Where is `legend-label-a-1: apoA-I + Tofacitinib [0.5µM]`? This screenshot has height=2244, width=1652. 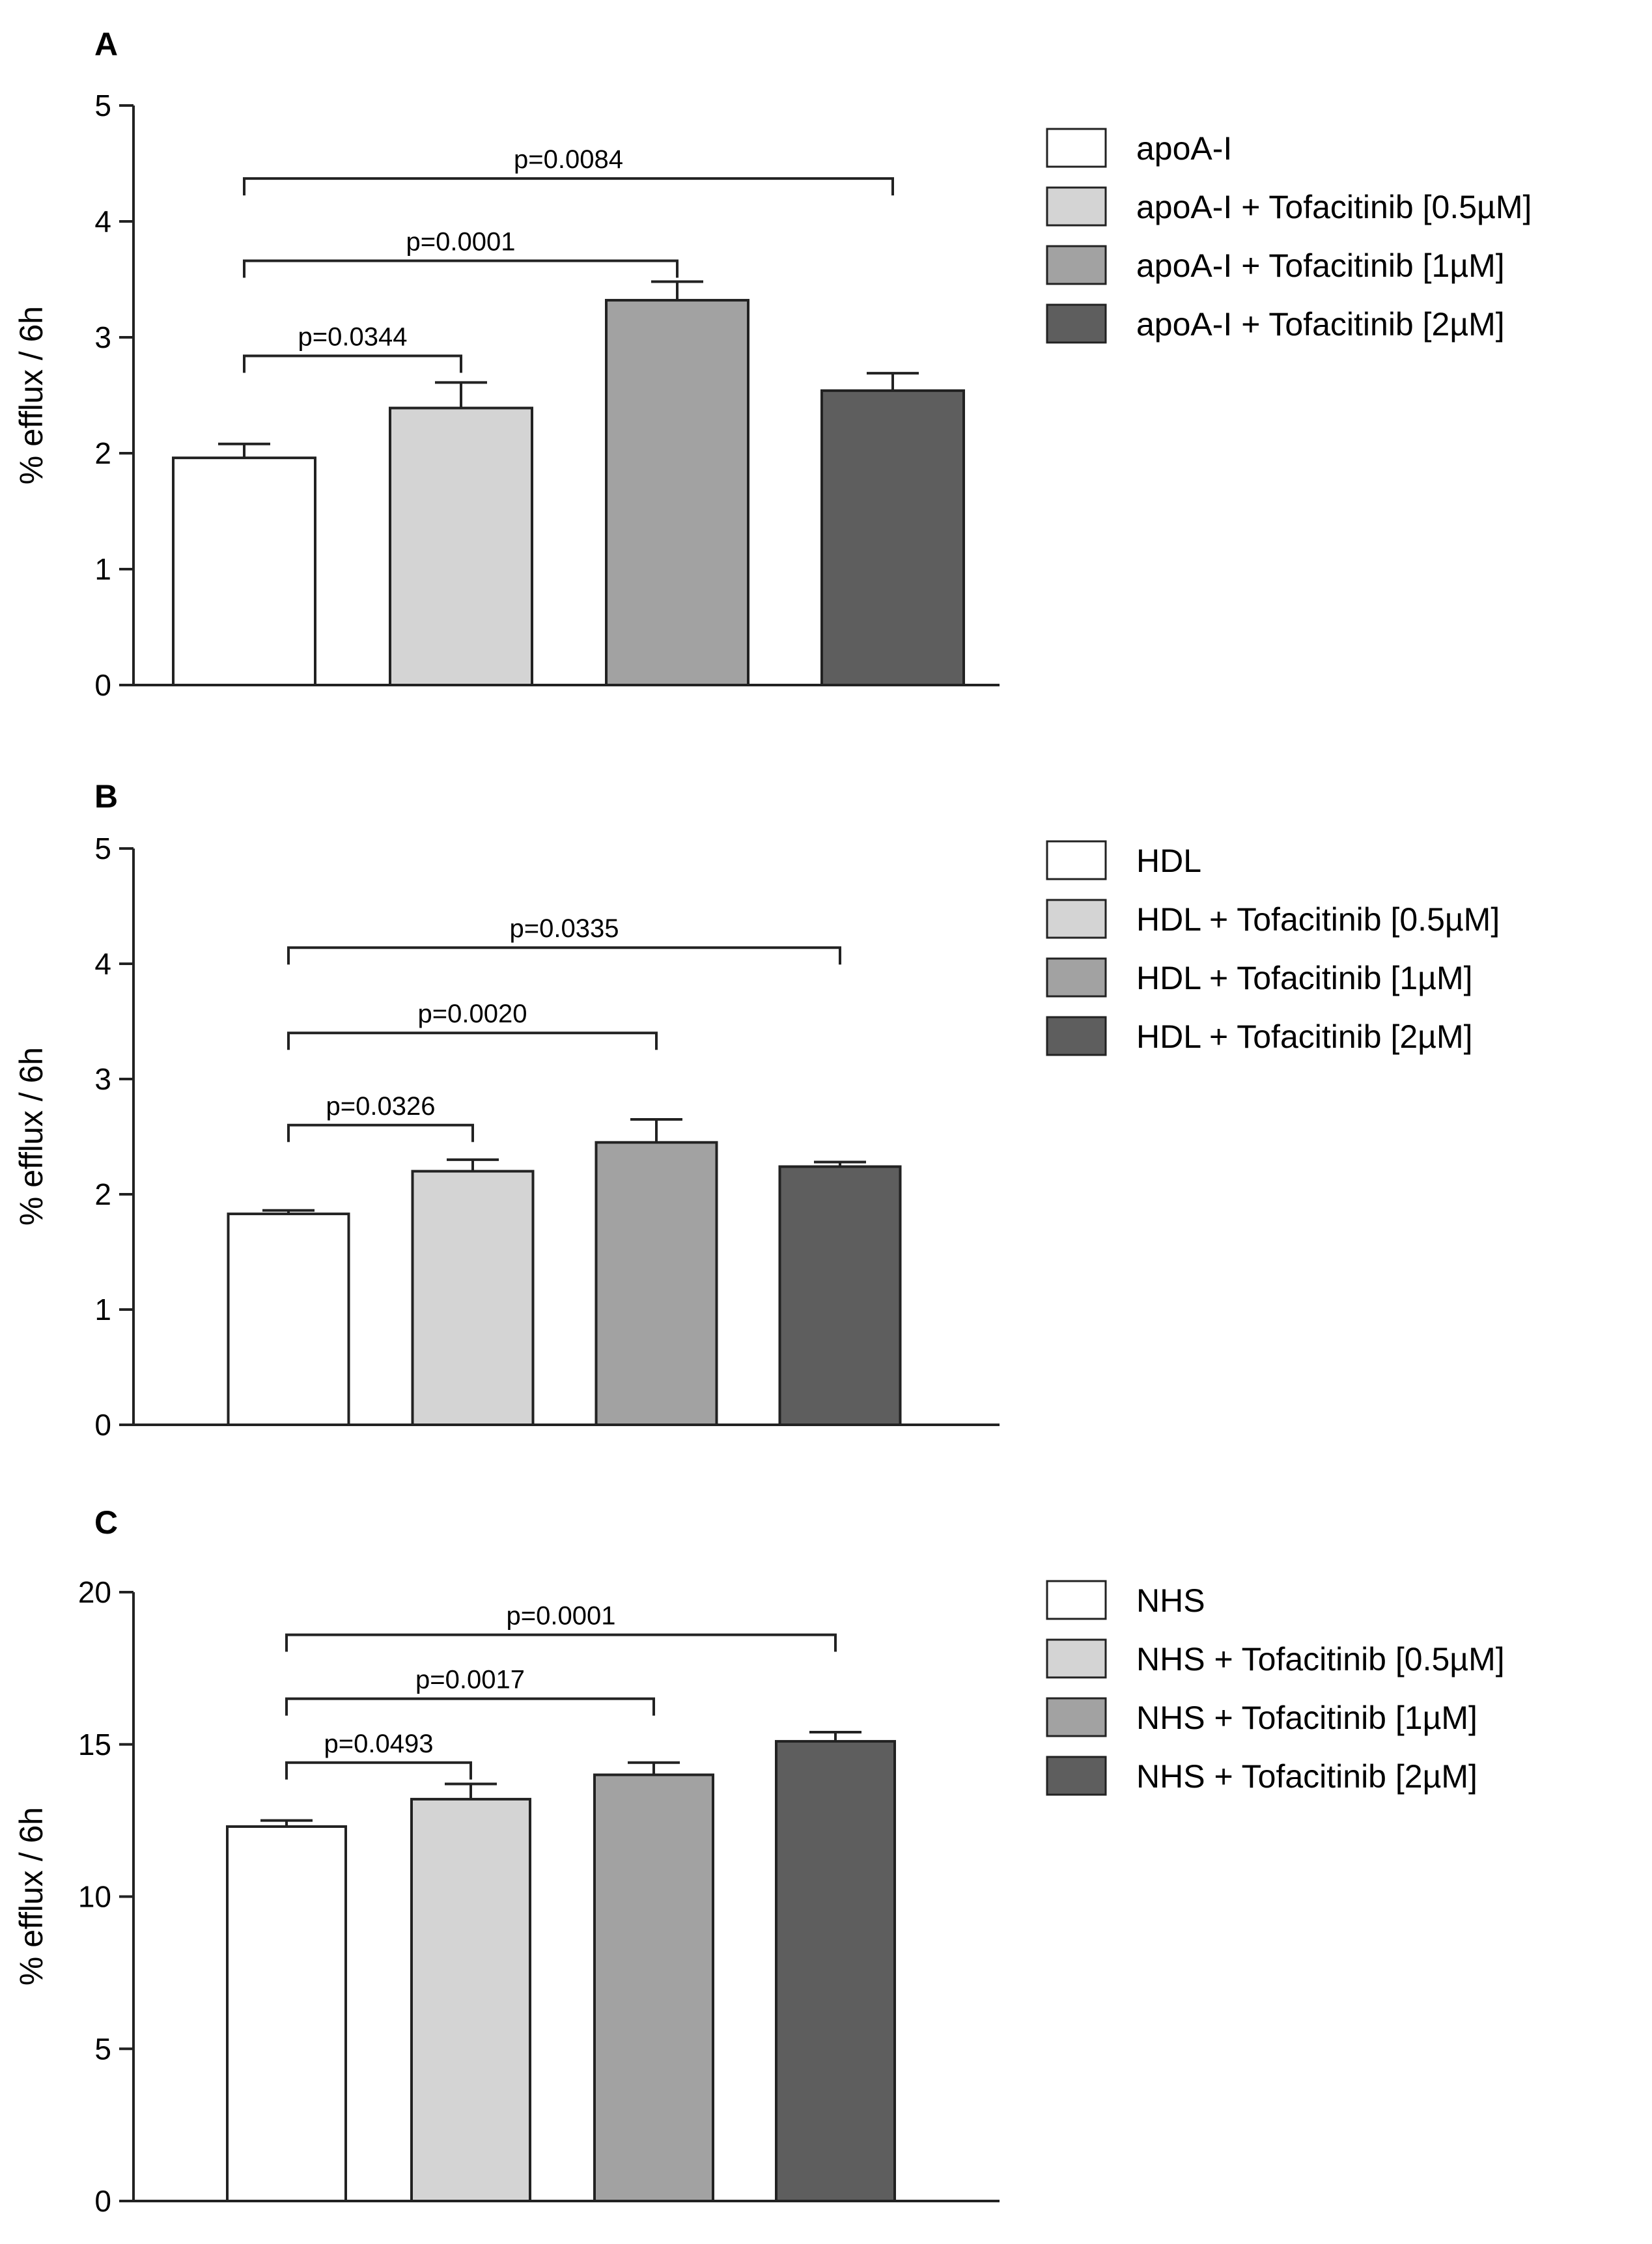 legend-label-a-1: apoA-I + Tofacitinib [0.5µM] is located at coordinates (1334, 207).